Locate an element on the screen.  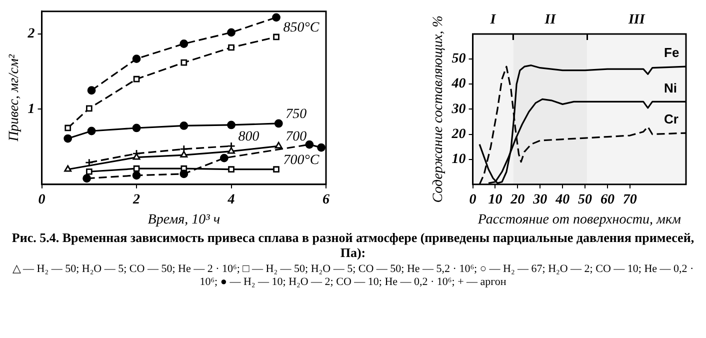
y-axis-title: Привес, мг/см² is located at coordinates (14, 98).